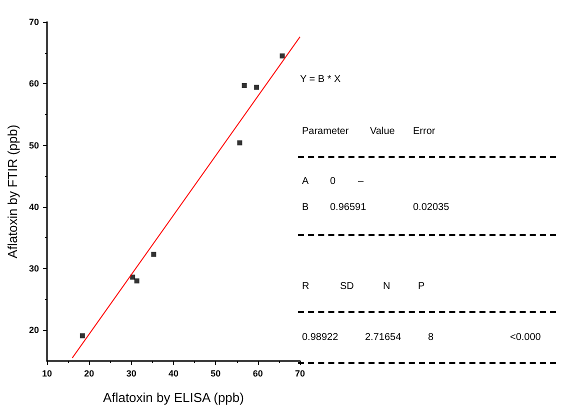 The image size is (567, 419). What do you see at coordinates (333, 182) in the screenshot?
I see `text: 0` at bounding box center [333, 182].